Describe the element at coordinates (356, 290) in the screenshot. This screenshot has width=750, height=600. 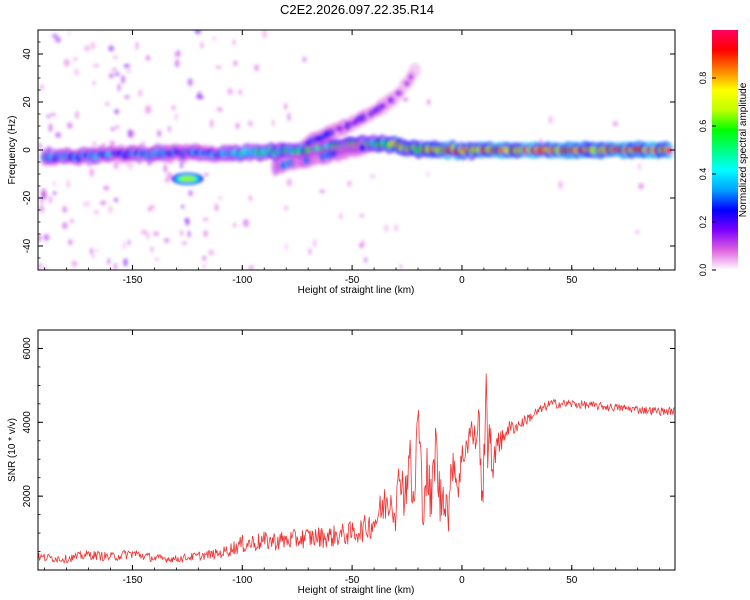
I see `spectrogram-x-axis-label: Height of straight line (km)` at that location.